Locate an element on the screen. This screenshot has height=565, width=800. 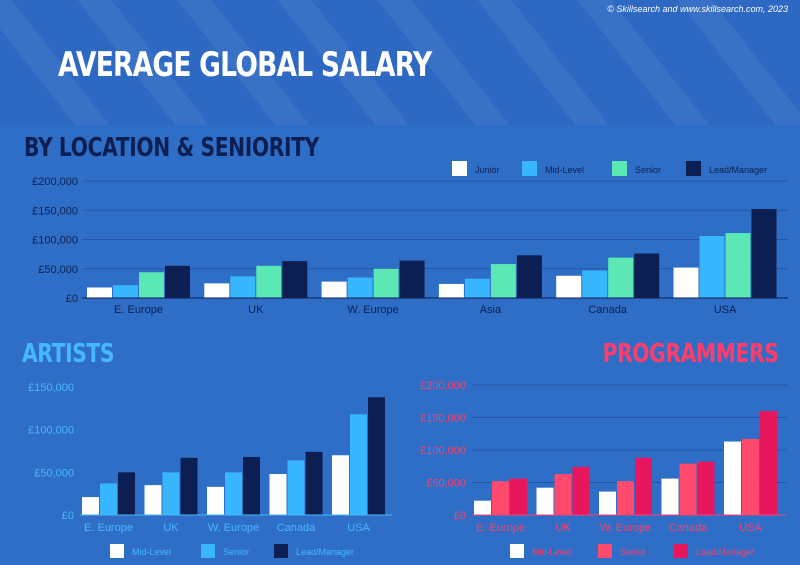
page-title: AVERAGE GLOBAL SALARY is located at coordinates (245, 65).